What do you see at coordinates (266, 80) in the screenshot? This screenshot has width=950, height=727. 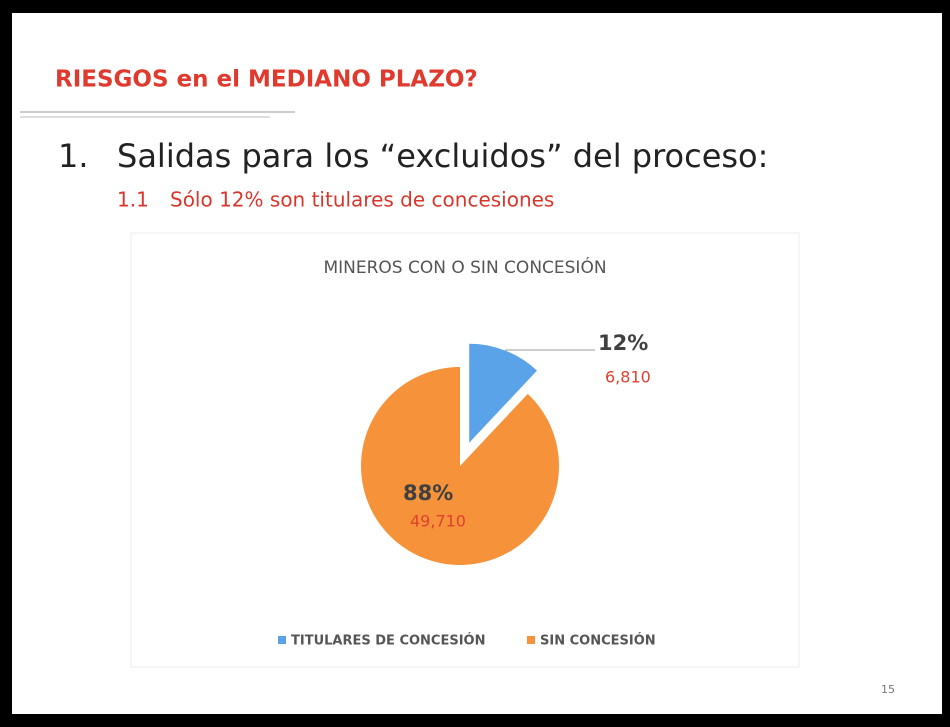 I see `slide-title: RIESGOS en el MEDIANO PLAZO?` at bounding box center [266, 80].